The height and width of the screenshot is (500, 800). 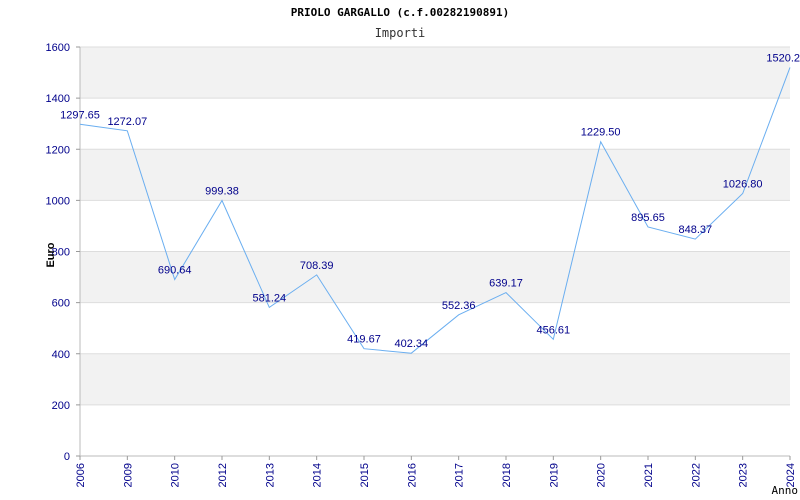 What do you see at coordinates (648, 218) in the screenshot?
I see `data-label: 895.65` at bounding box center [648, 218].